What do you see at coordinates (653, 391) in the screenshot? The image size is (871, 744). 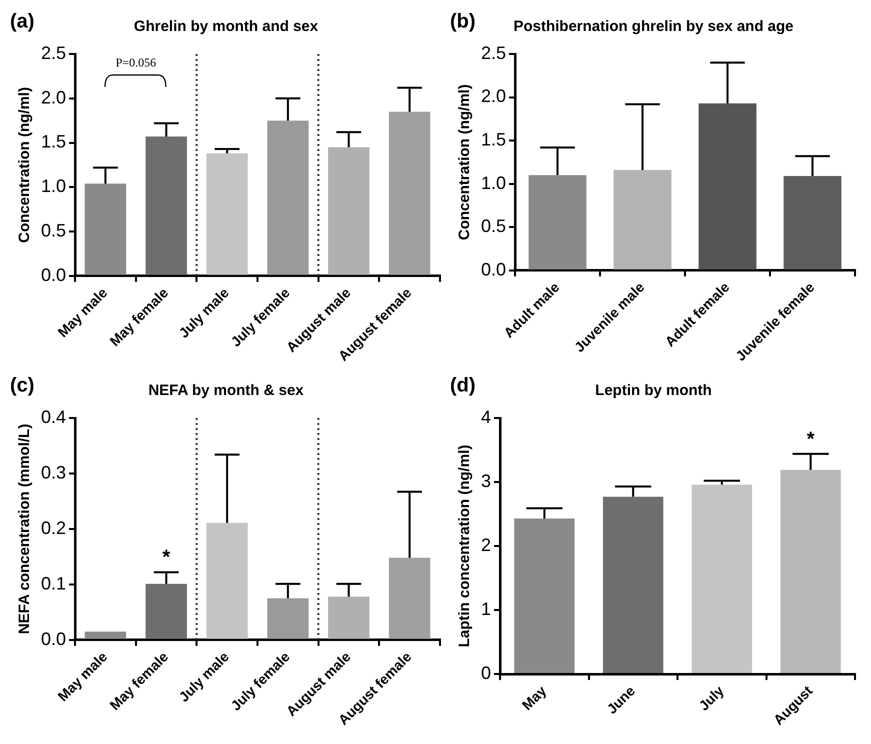 I see `chart-title: Leptin by month` at bounding box center [653, 391].